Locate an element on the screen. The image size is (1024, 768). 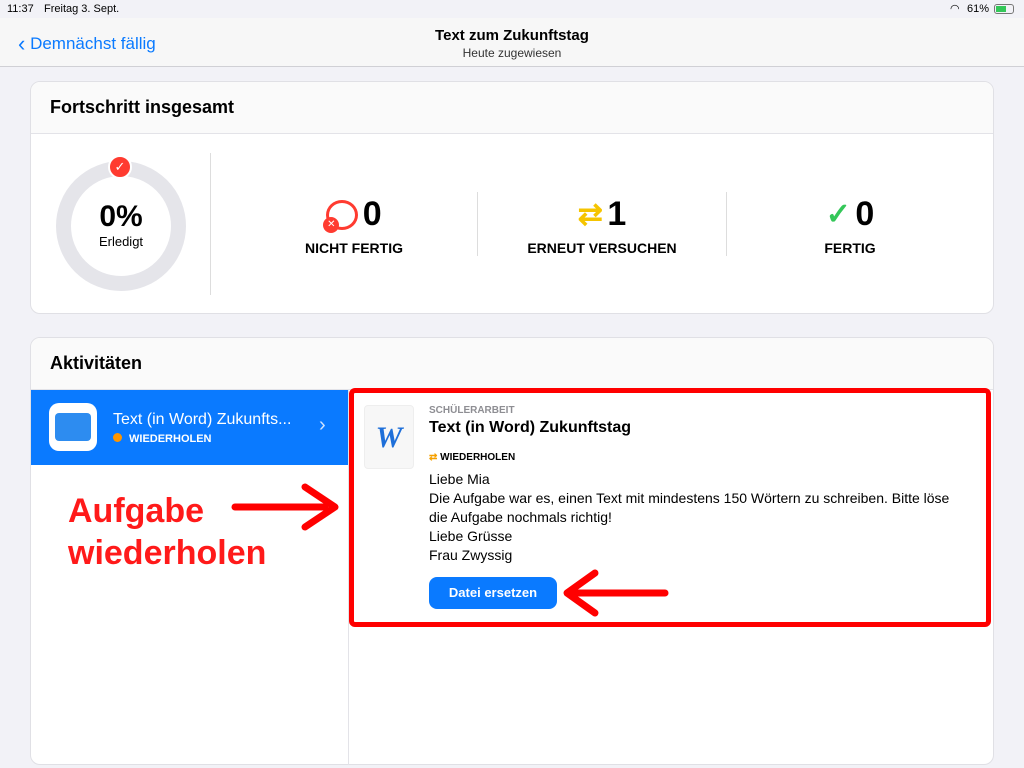
time: 11:37 is located at coordinates (20, 9).